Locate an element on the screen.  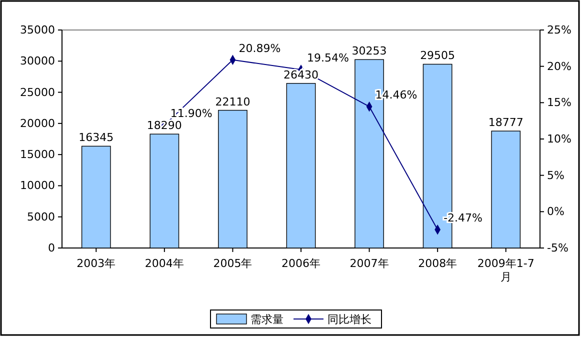
y-tick-label: 0 is located at coordinates (51, 248).